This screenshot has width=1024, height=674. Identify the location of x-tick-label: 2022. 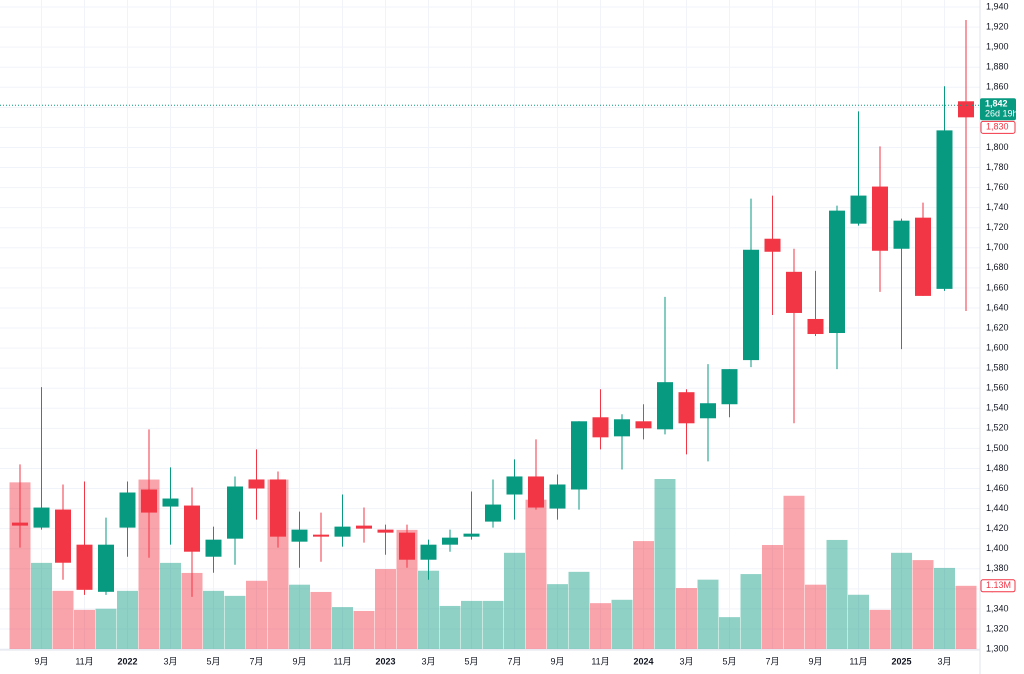
(127, 661).